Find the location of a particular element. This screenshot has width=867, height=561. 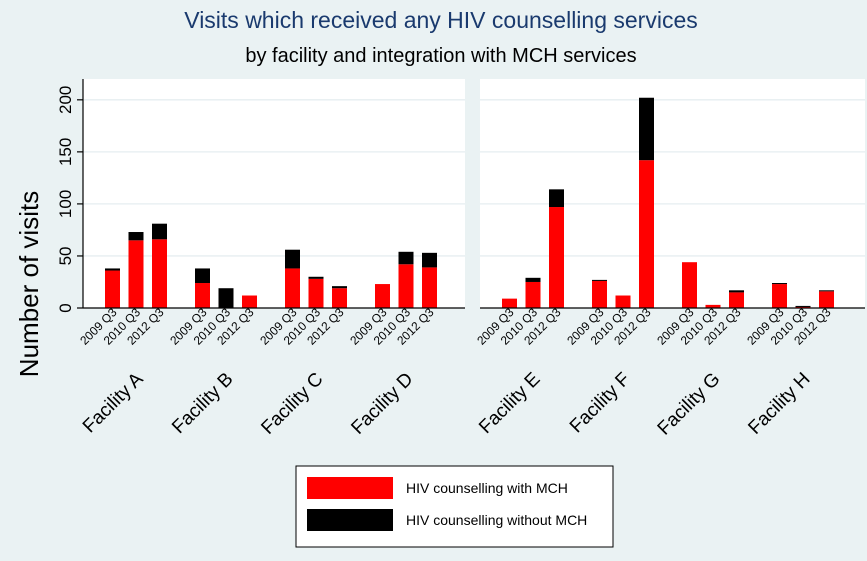

y-tick-label: 200 is located at coordinates (65, 100).